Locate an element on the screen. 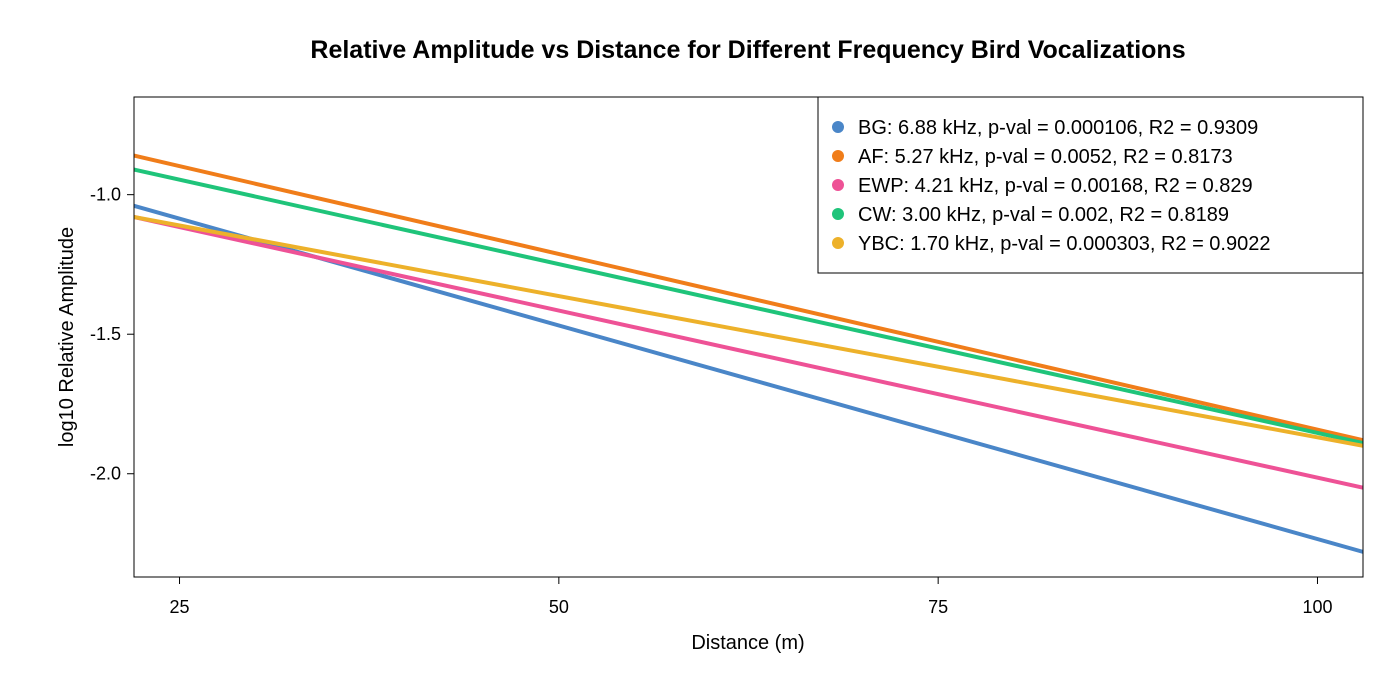  x-tick-label: 75 is located at coordinates (938, 607).